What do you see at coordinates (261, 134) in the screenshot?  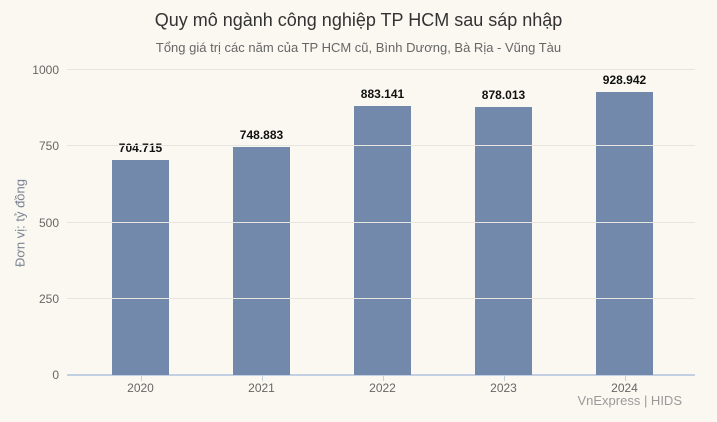 I see `bar-value-label: 748.883` at bounding box center [261, 134].